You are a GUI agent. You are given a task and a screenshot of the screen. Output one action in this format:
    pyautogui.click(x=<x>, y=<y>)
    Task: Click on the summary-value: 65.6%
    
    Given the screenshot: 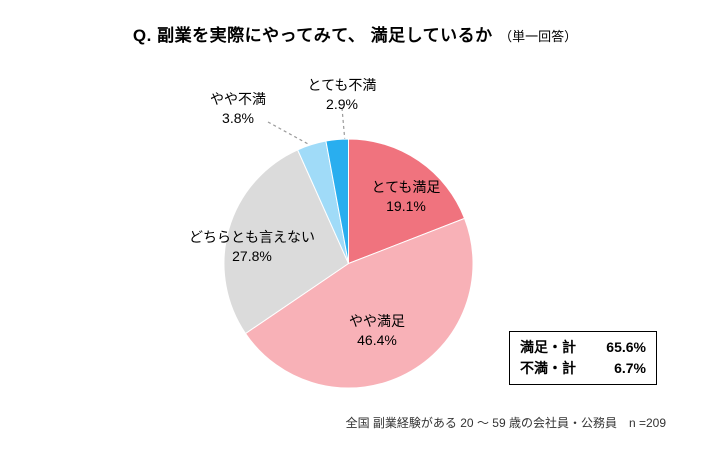 What is the action you would take?
    pyautogui.click(x=626, y=347)
    